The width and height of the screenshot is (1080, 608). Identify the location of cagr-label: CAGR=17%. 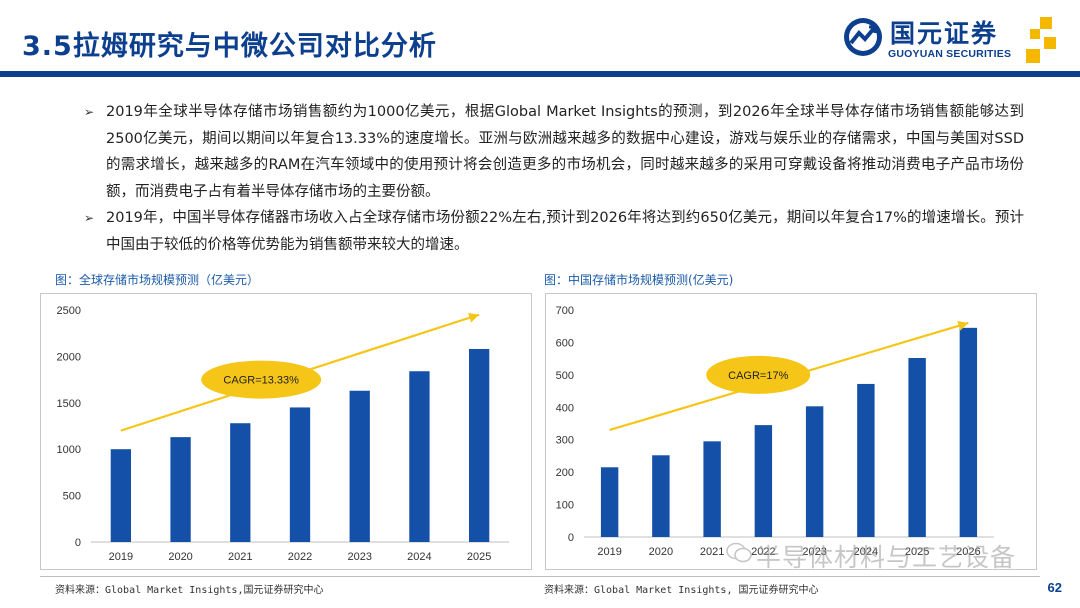
(758, 376).